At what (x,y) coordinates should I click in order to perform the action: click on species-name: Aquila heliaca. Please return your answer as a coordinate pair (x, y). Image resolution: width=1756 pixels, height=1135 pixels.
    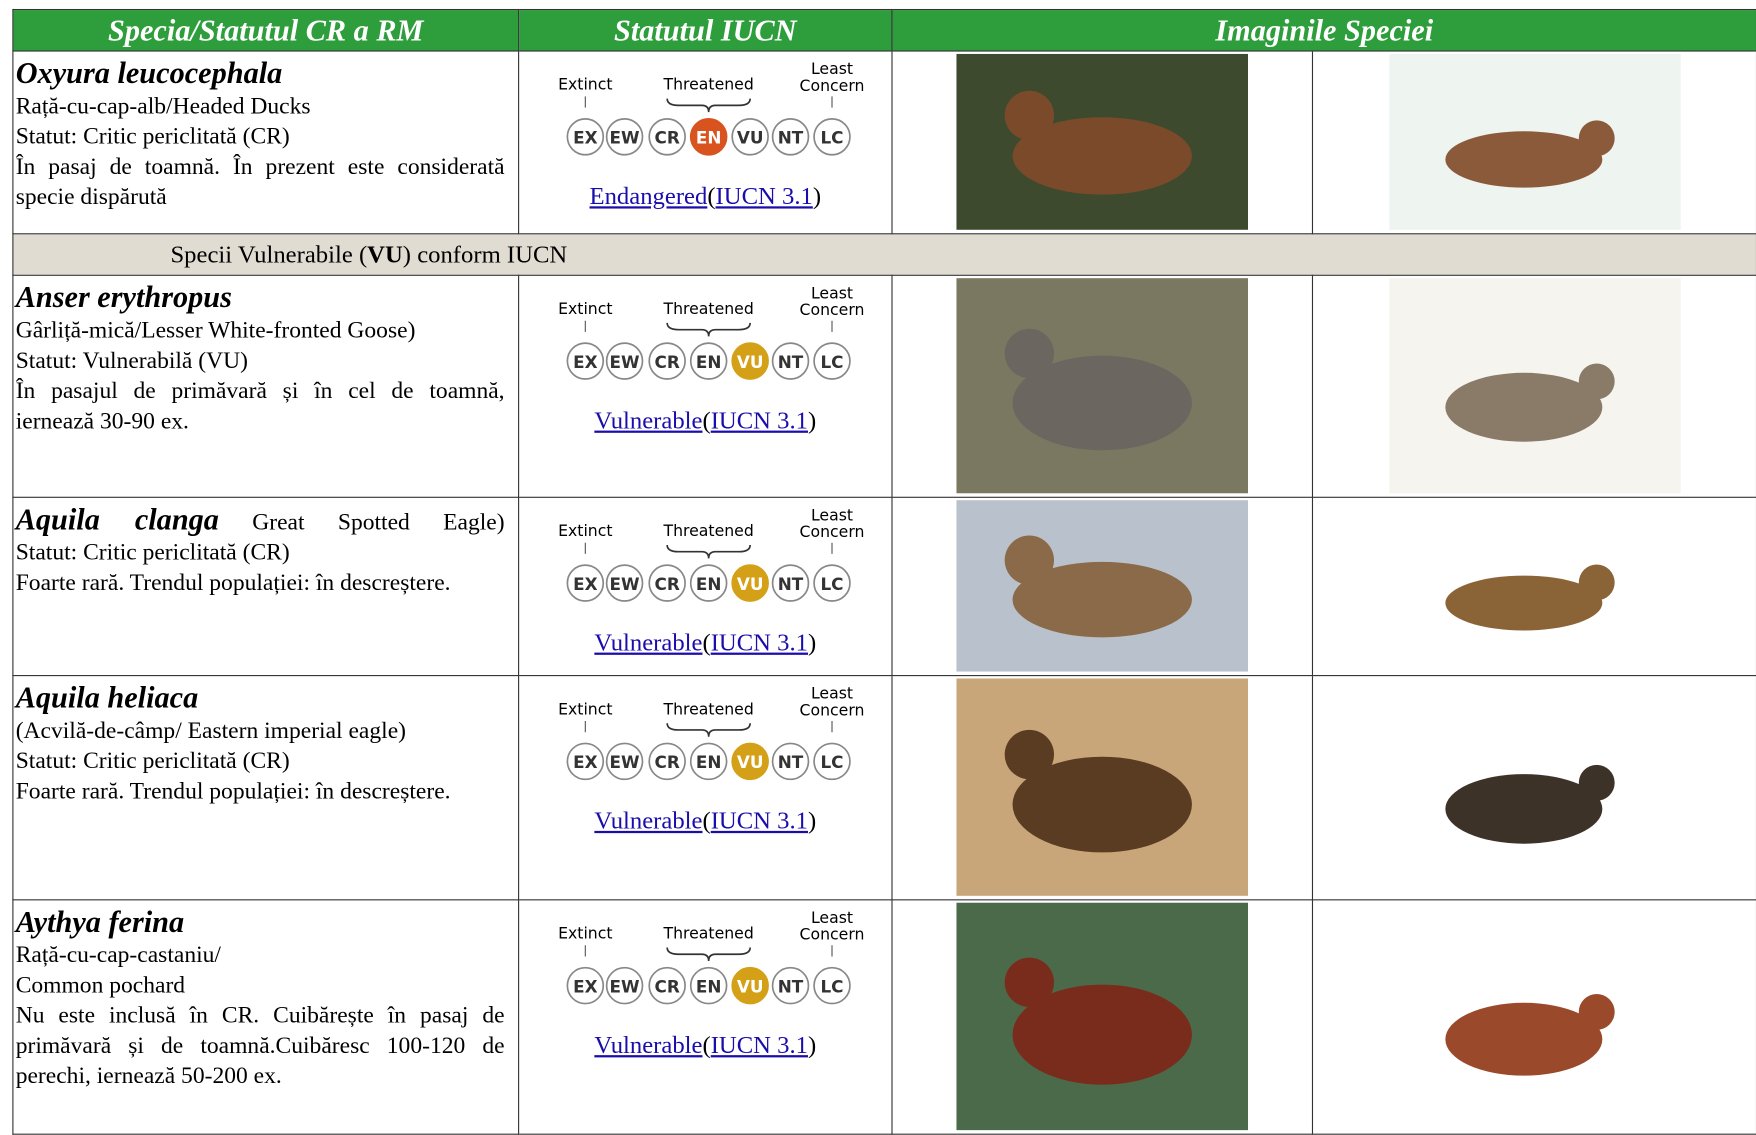
    Looking at the image, I should click on (107, 697).